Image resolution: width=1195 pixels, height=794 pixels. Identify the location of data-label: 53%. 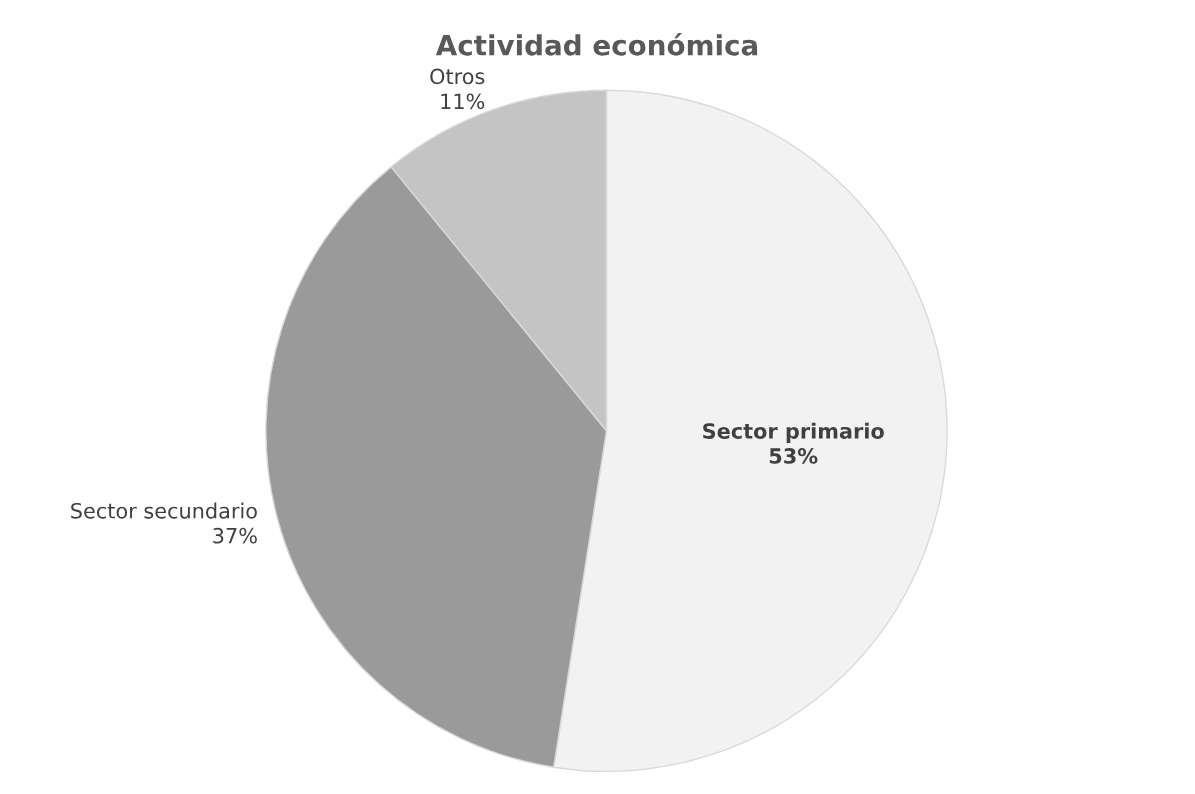
(793, 456).